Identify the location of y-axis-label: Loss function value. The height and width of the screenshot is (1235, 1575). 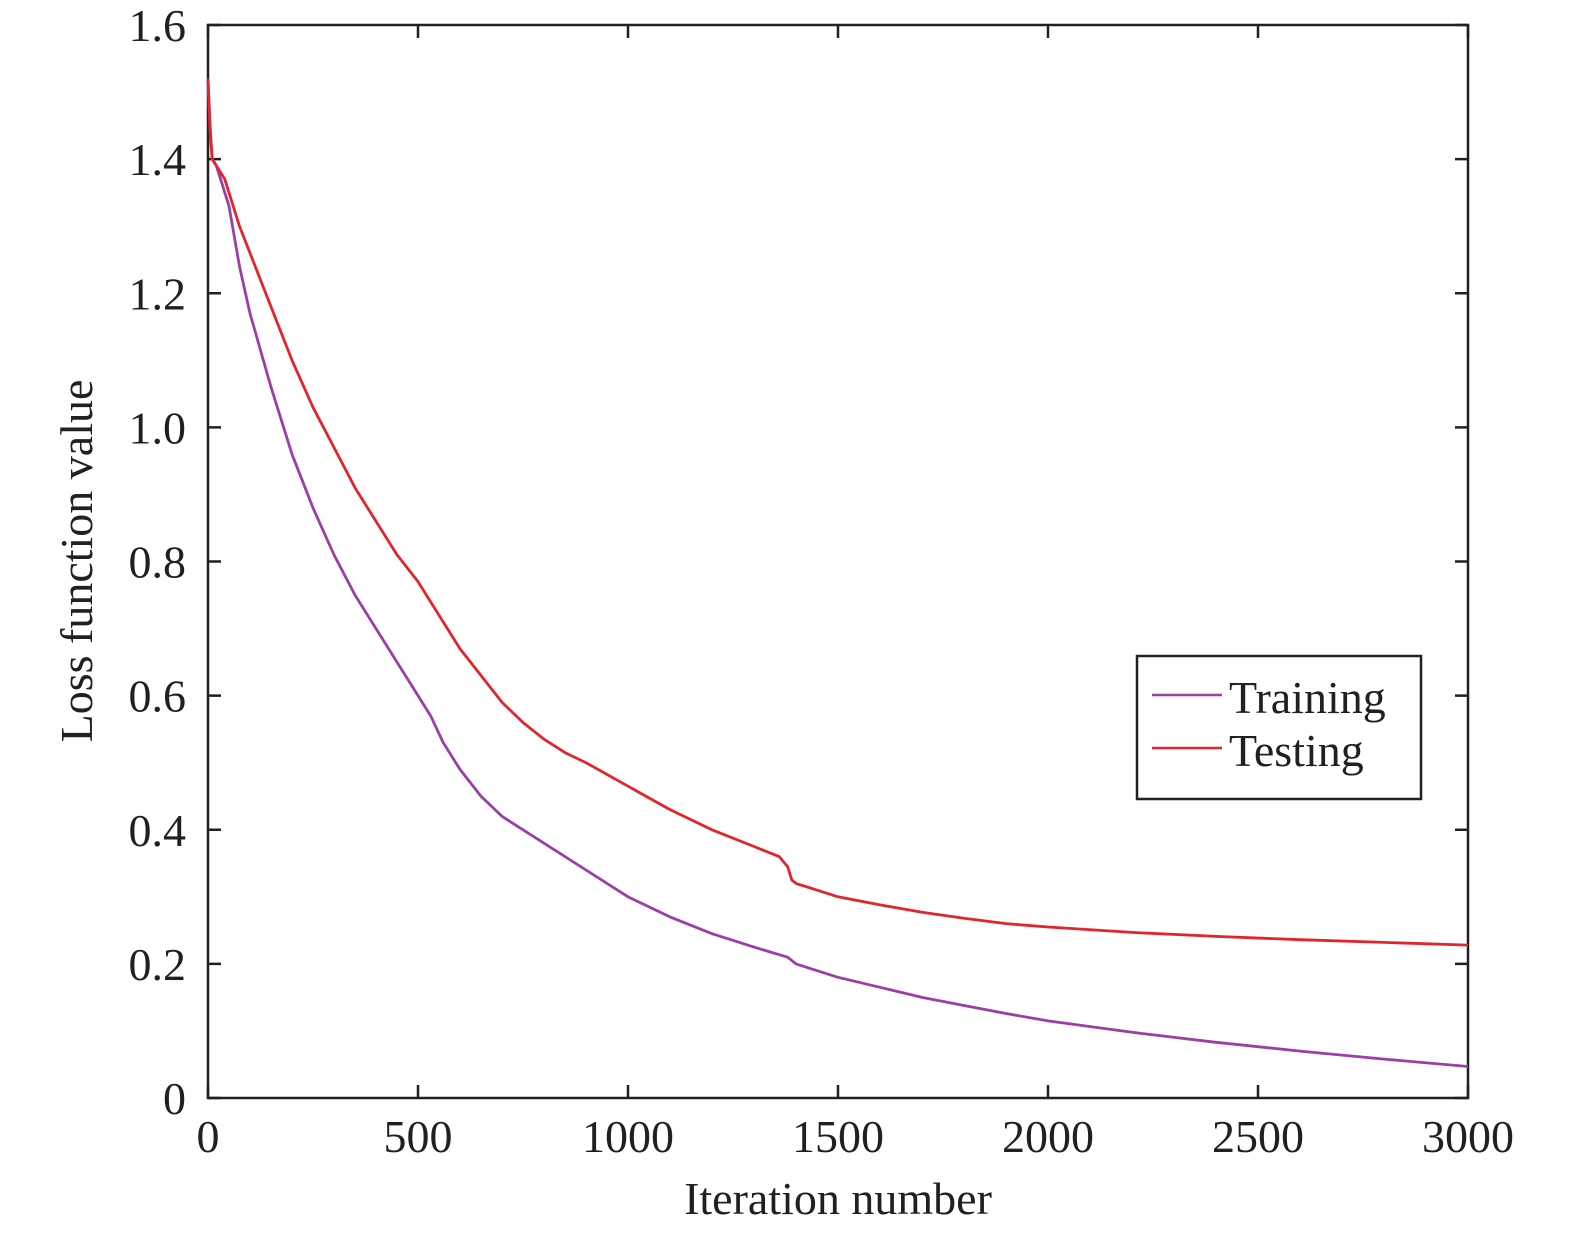
(76, 561).